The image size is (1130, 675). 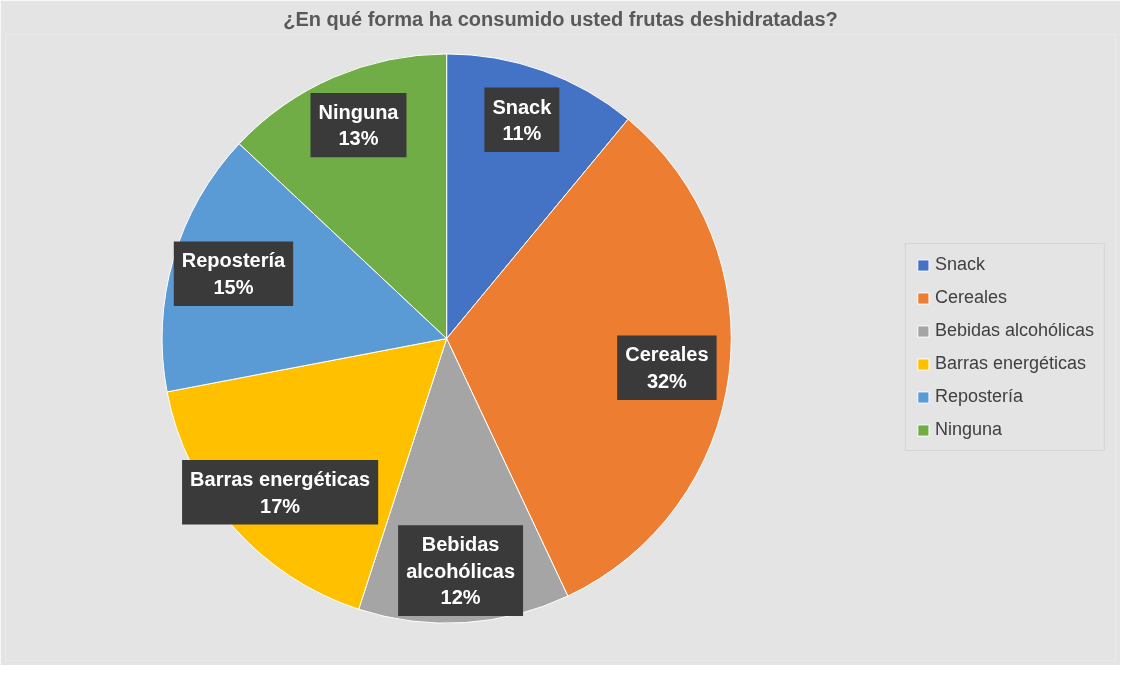 I want to click on data-label: 12%, so click(x=460, y=597).